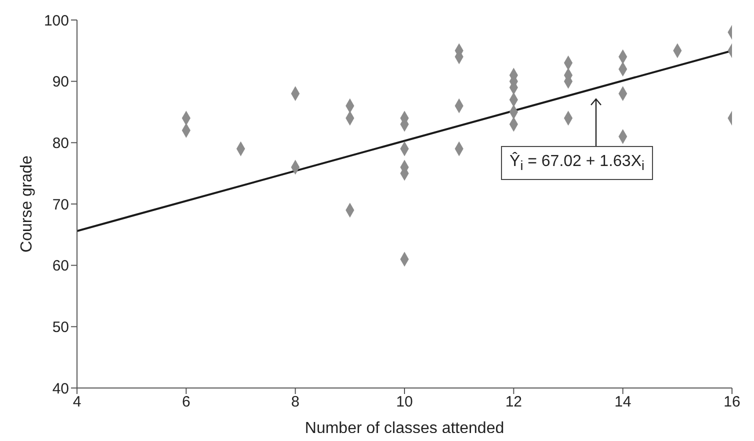  What do you see at coordinates (577, 163) in the screenshot?
I see `annotation: Ŷ$_{i}$ = 67.02 + 1.63X$_{i}$` at bounding box center [577, 163].